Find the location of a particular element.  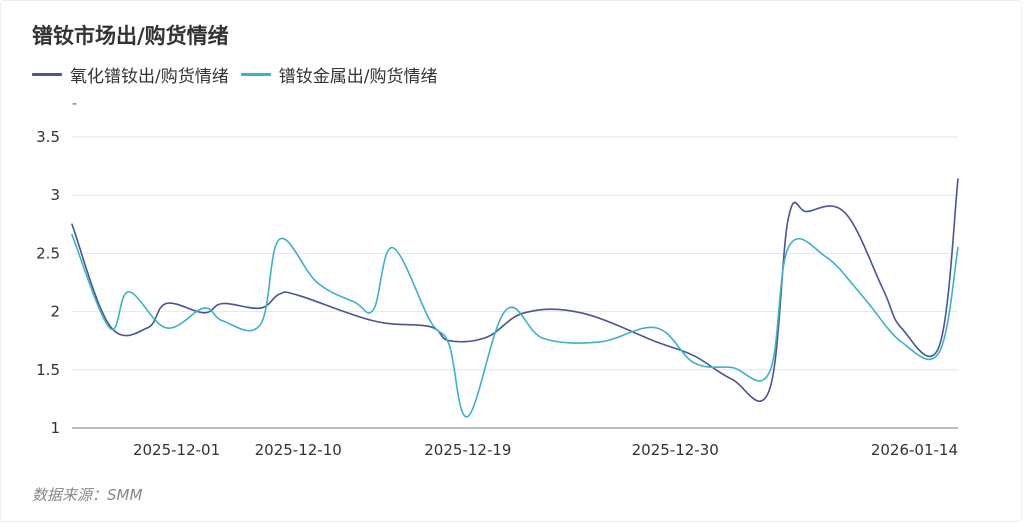

x-tick-label: 2025-12-10 is located at coordinates (298, 450).